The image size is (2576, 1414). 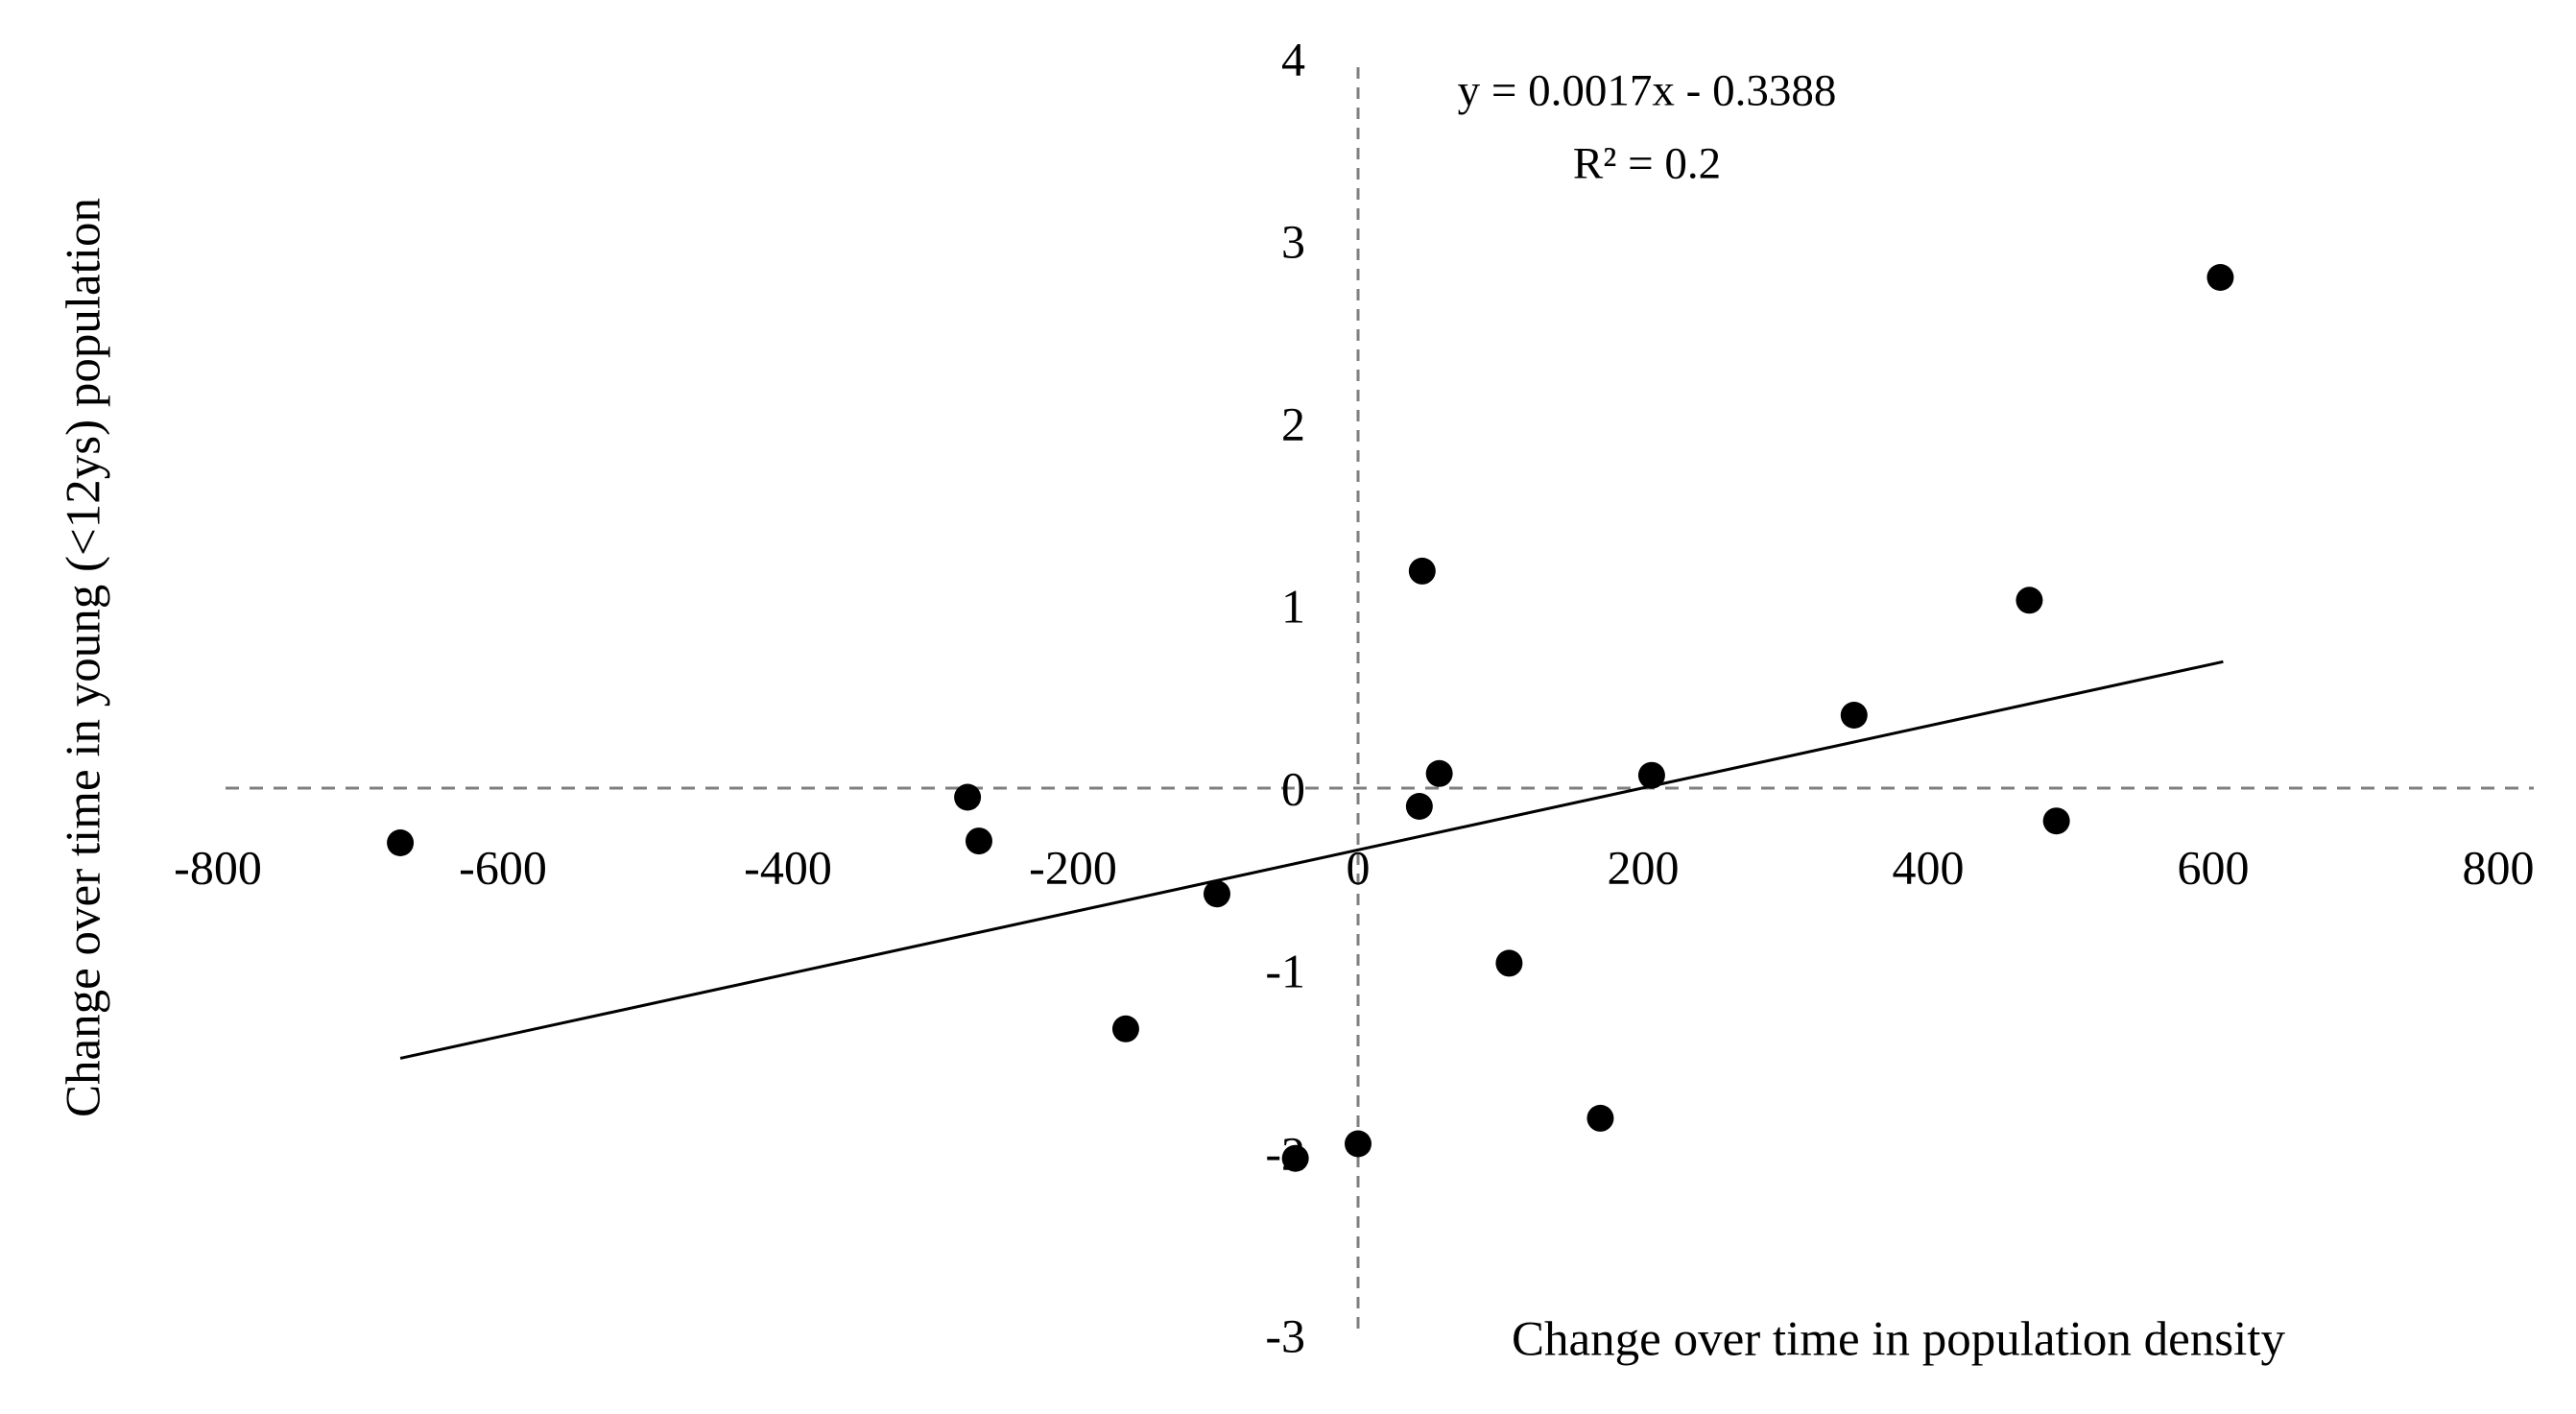 I want to click on x-tick-label: -200, so click(x=1073, y=868).